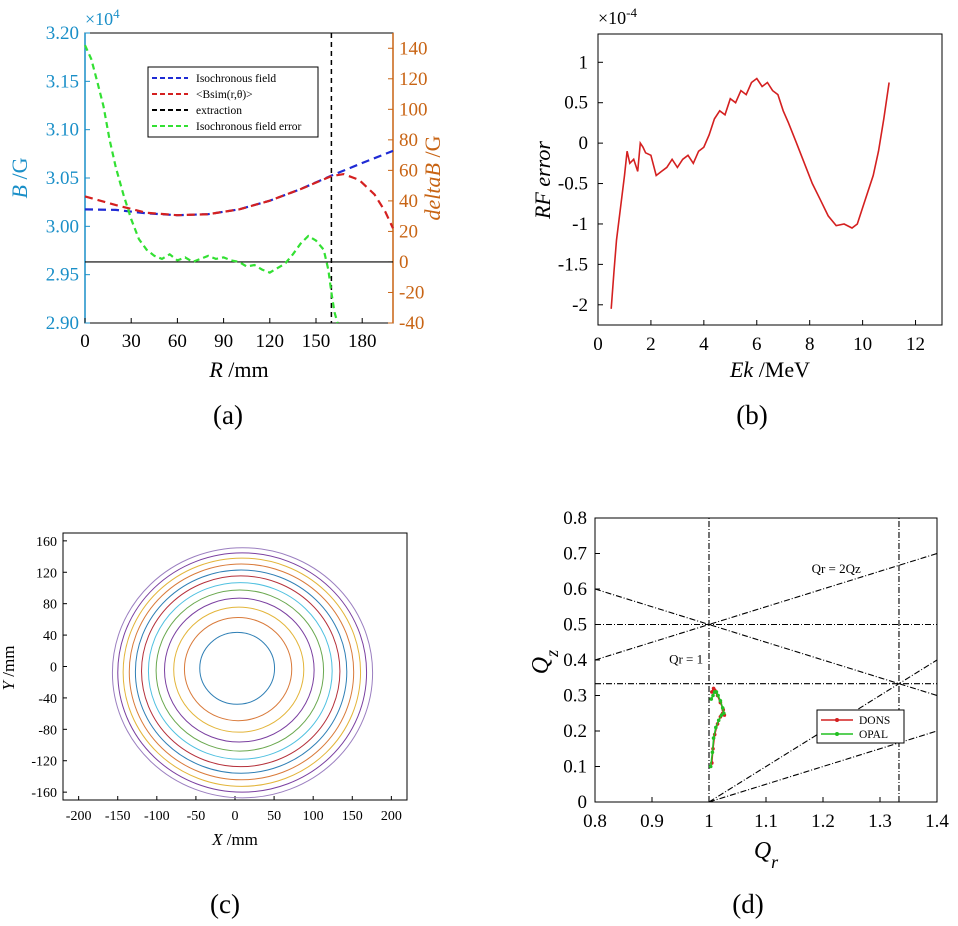  I want to click on y-tick-label: 3.05, so click(62, 178).